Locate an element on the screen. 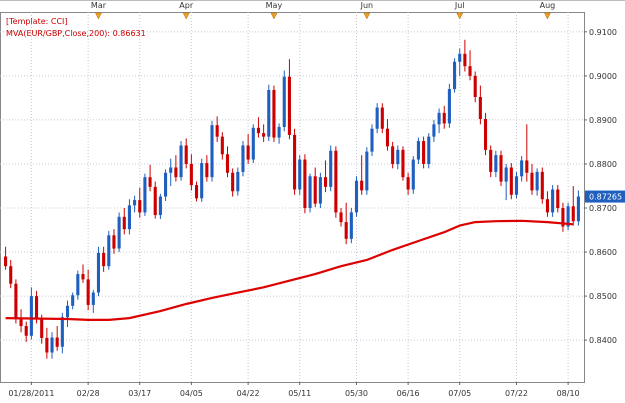  y-tick-label: 0.8500 is located at coordinates (603, 296).